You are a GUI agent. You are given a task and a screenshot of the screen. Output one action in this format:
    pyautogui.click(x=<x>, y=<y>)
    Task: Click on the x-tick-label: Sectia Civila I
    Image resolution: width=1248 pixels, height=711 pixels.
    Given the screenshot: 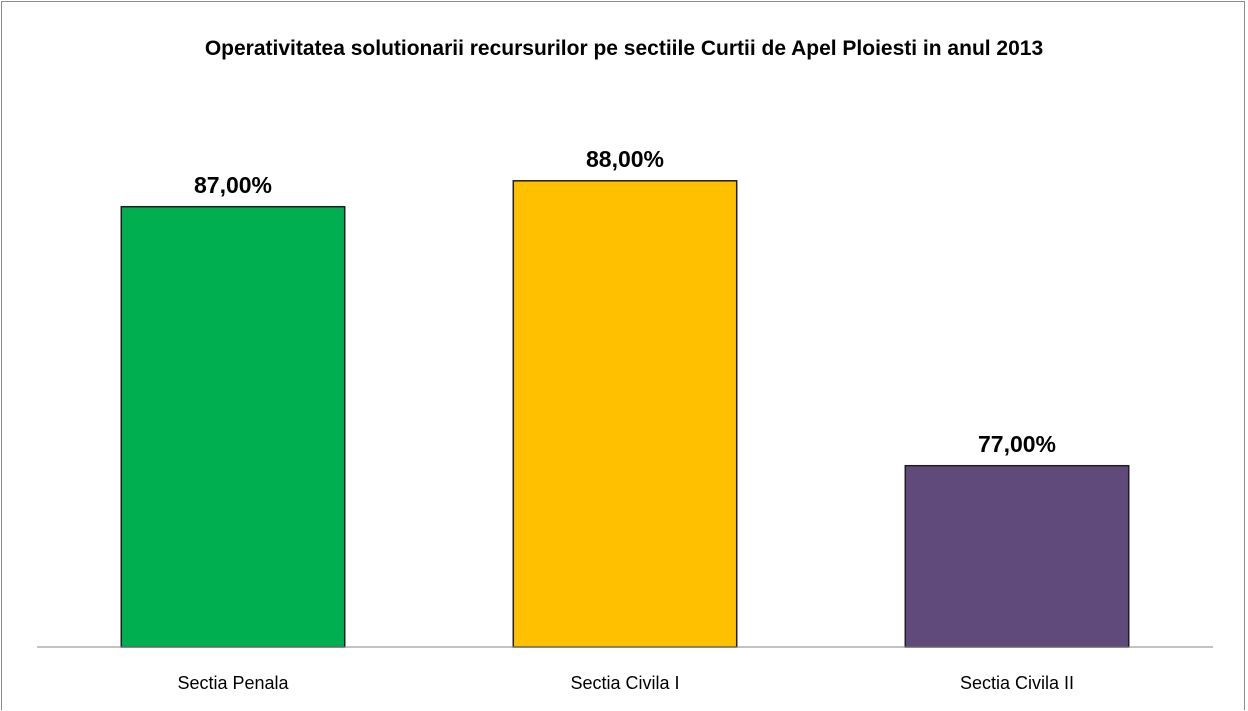 What is the action you would take?
    pyautogui.click(x=624, y=683)
    